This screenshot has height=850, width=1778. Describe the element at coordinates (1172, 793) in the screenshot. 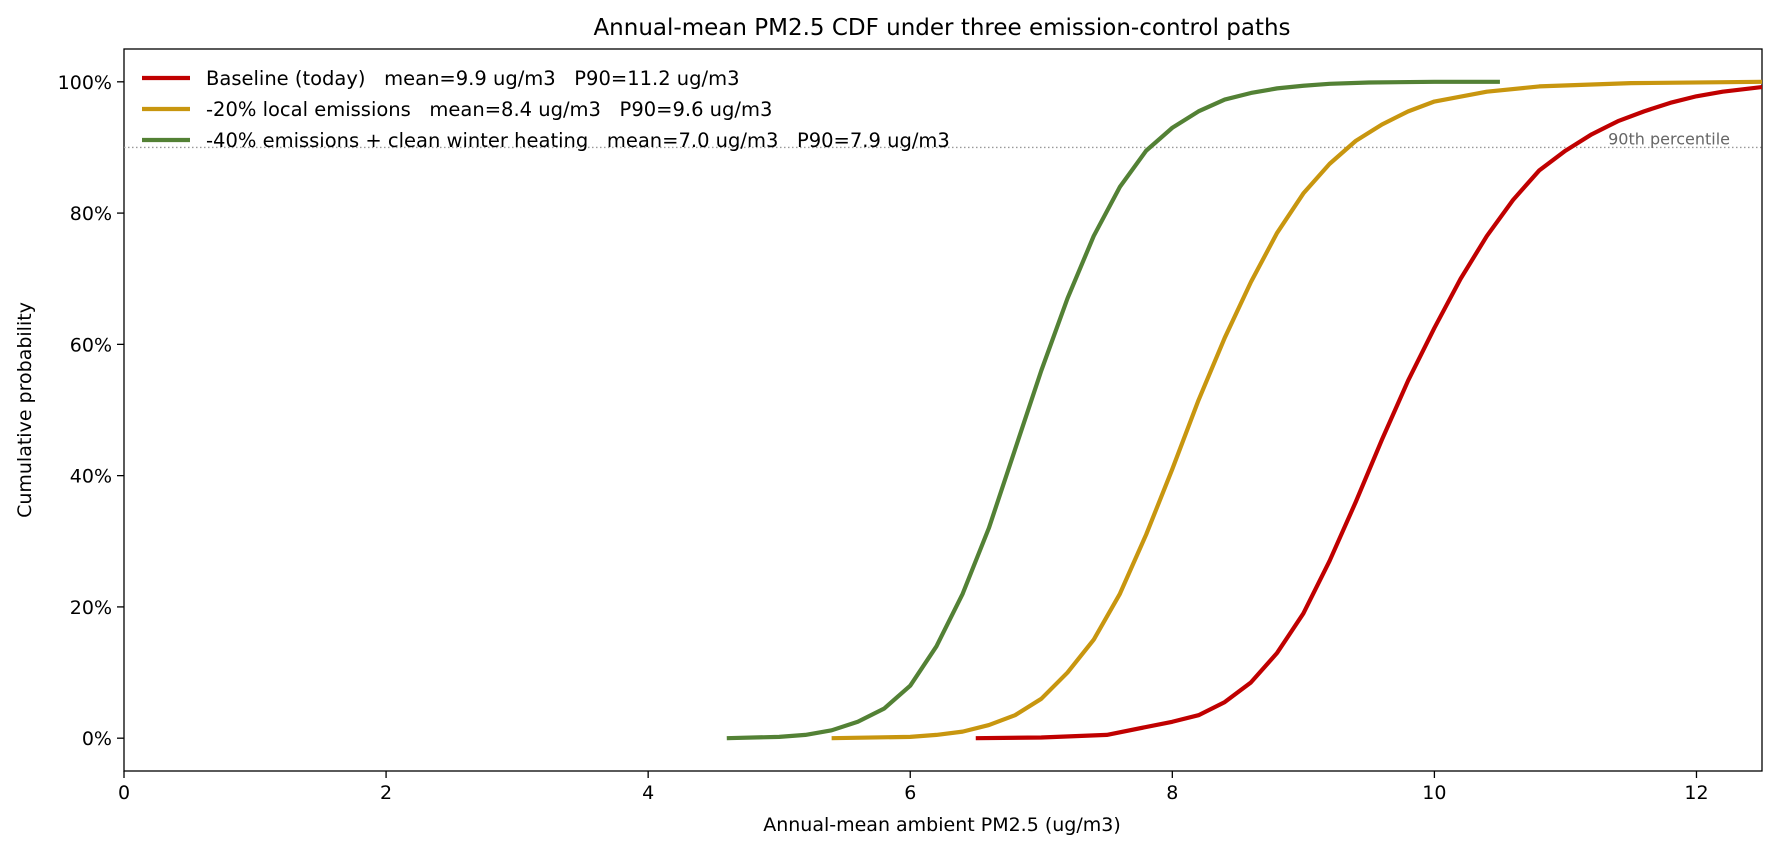

I see `x-tick-label: 8` at that location.